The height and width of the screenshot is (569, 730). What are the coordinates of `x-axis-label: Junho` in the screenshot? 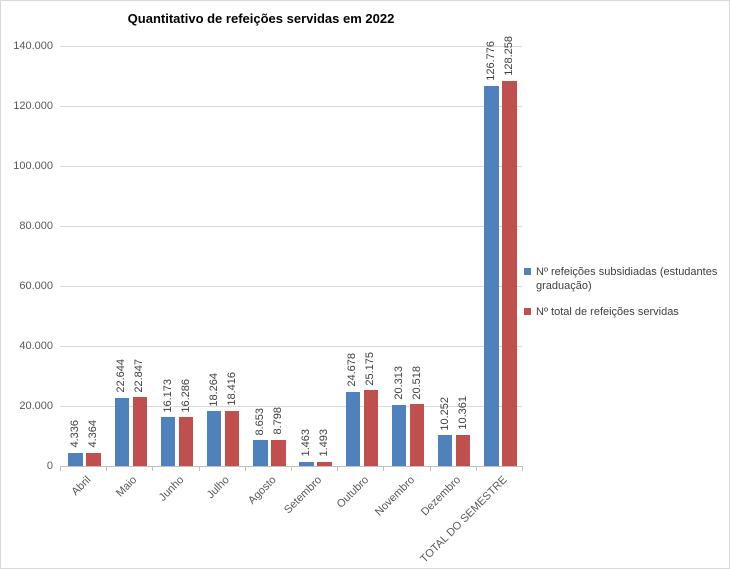 It's located at (171, 489).